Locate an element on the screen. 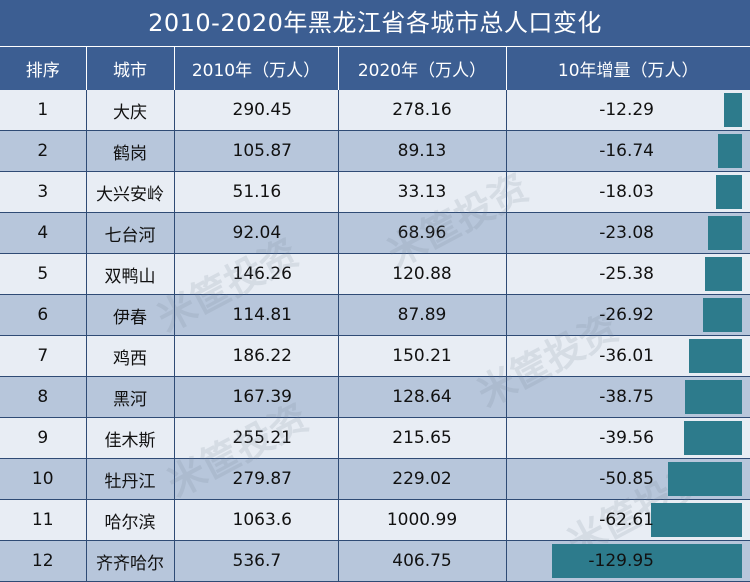 The width and height of the screenshot is (750, 582). cell-pop-2020: 68.96 is located at coordinates (421, 233).